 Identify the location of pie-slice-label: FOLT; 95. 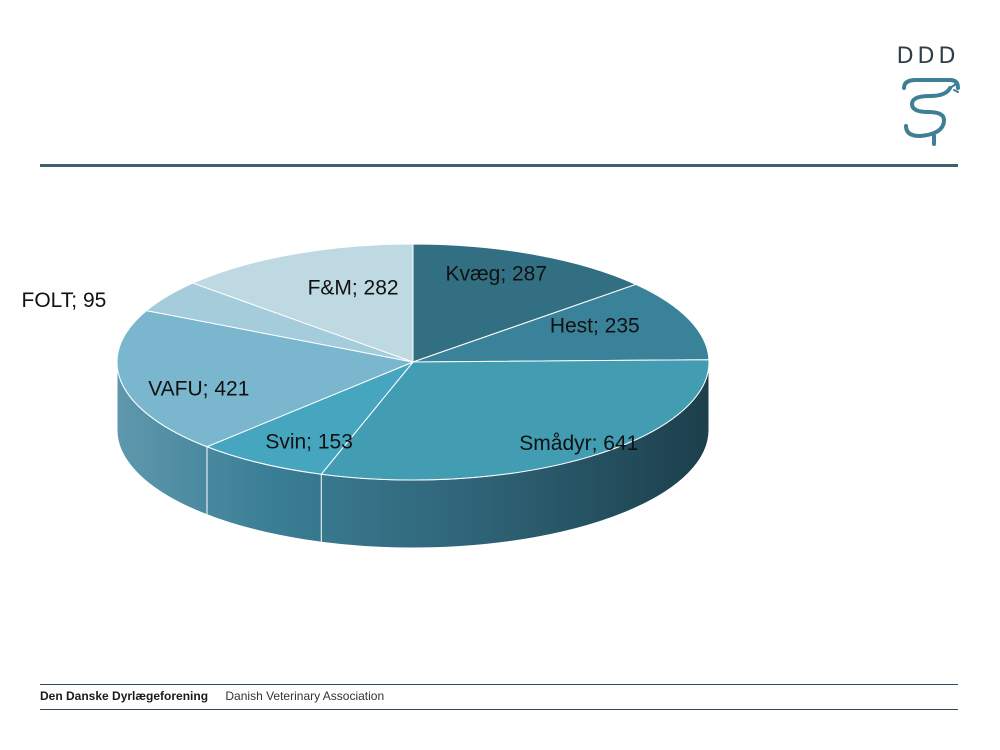
(64, 300).